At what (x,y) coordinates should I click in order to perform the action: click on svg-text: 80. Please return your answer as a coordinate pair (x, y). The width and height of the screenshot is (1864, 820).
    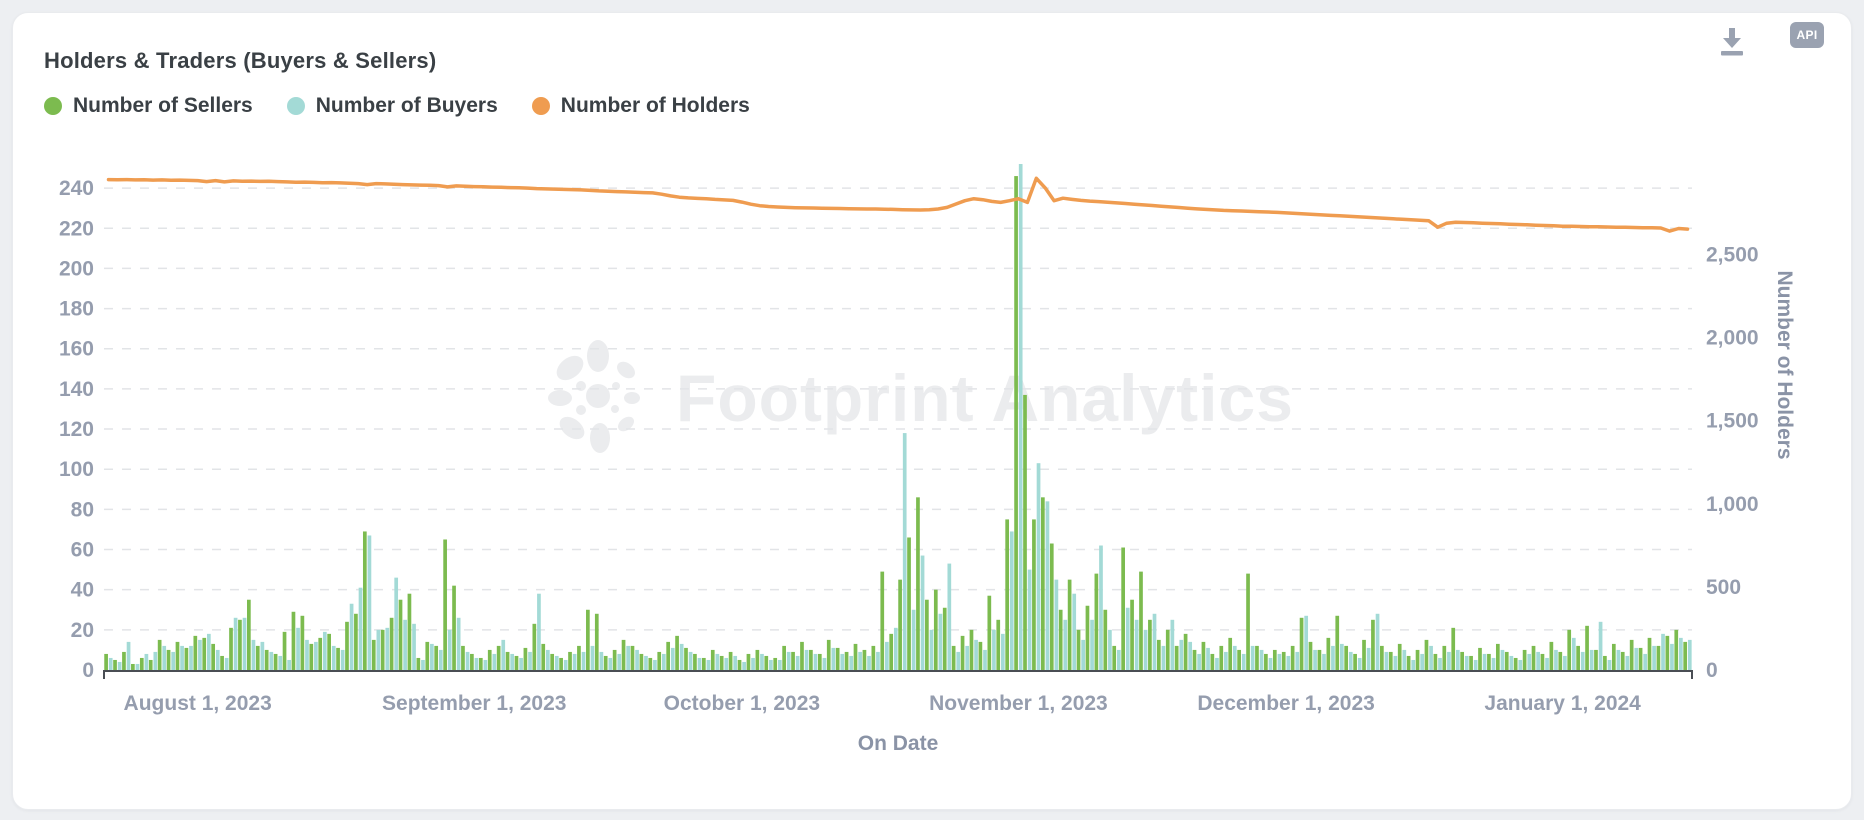
    Looking at the image, I should click on (82, 509).